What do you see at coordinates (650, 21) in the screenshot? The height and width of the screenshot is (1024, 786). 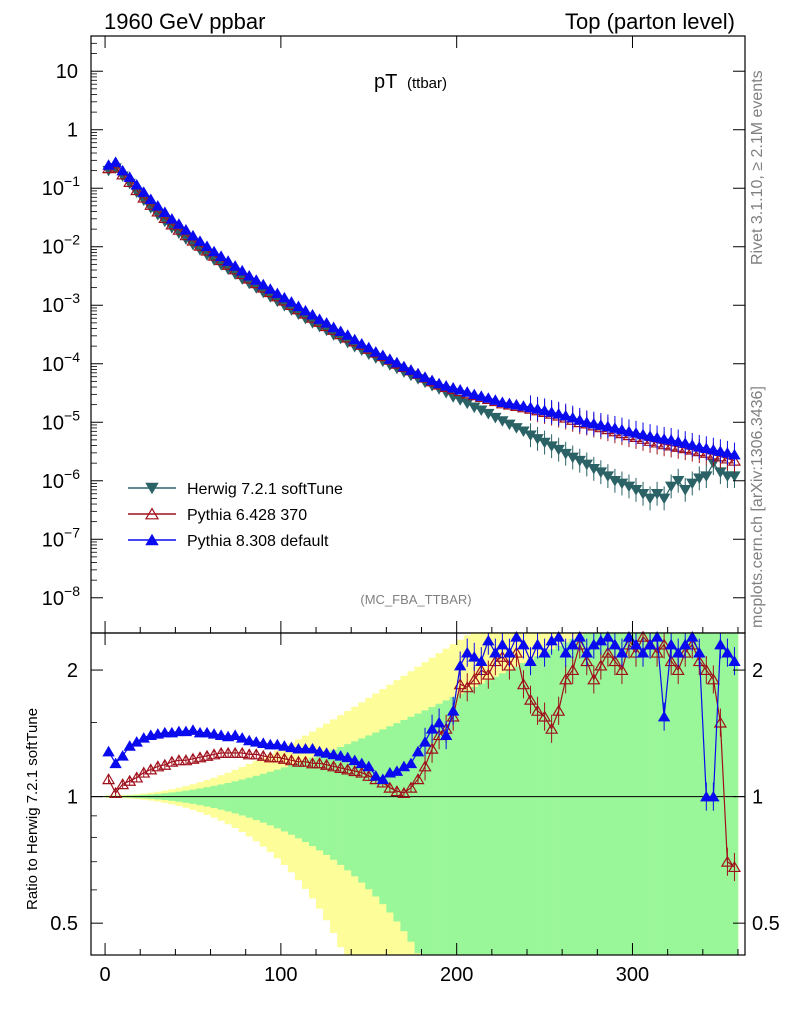 I see `header-right: Top (parton level)` at bounding box center [650, 21].